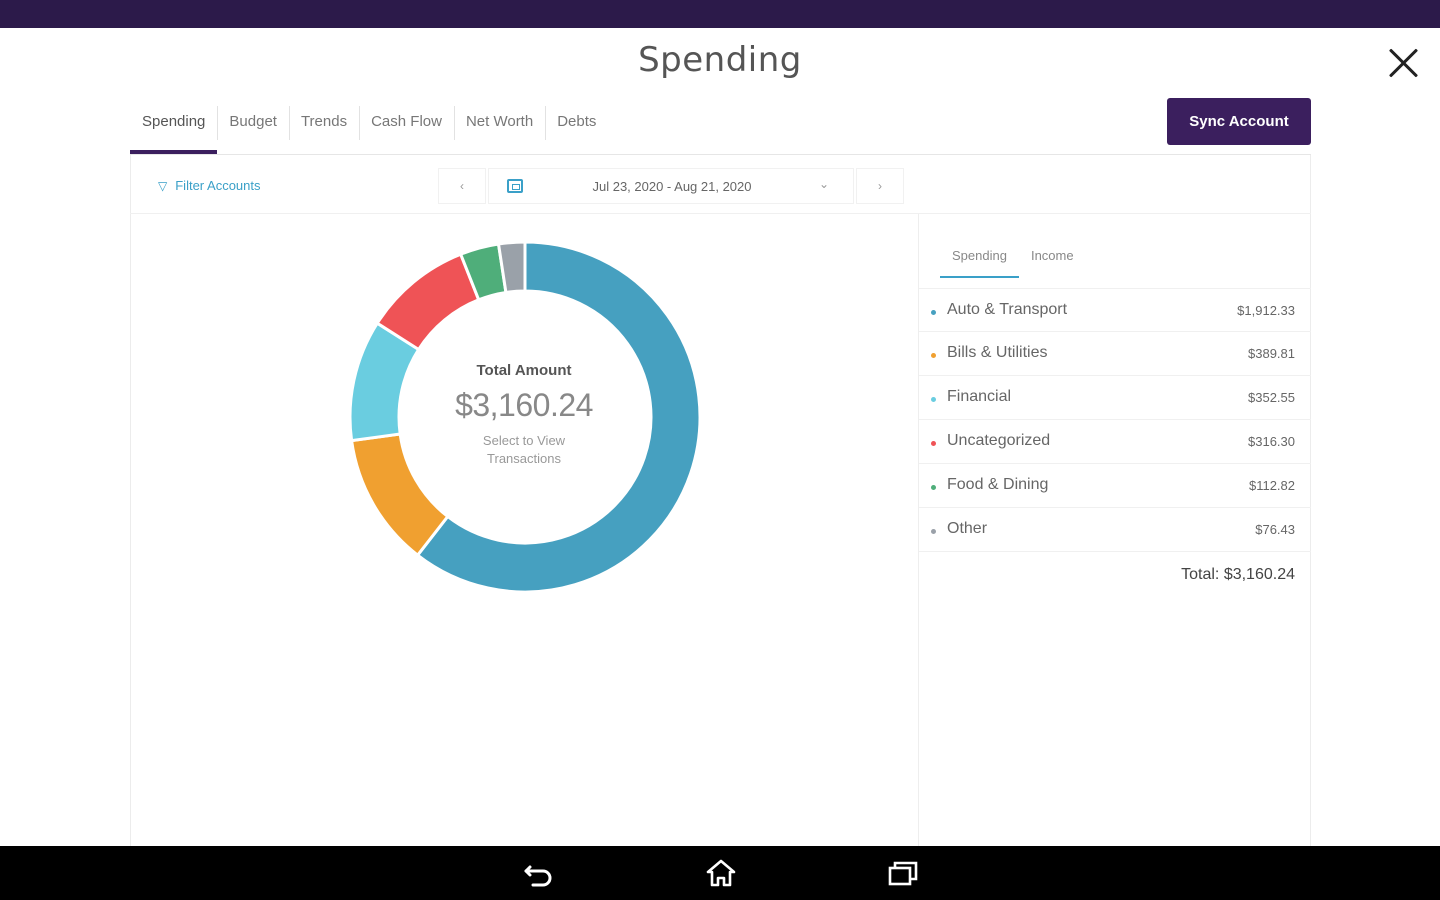 The image size is (1440, 900). What do you see at coordinates (406, 127) in the screenshot?
I see `tab-cash-flow: Cash Flow` at bounding box center [406, 127].